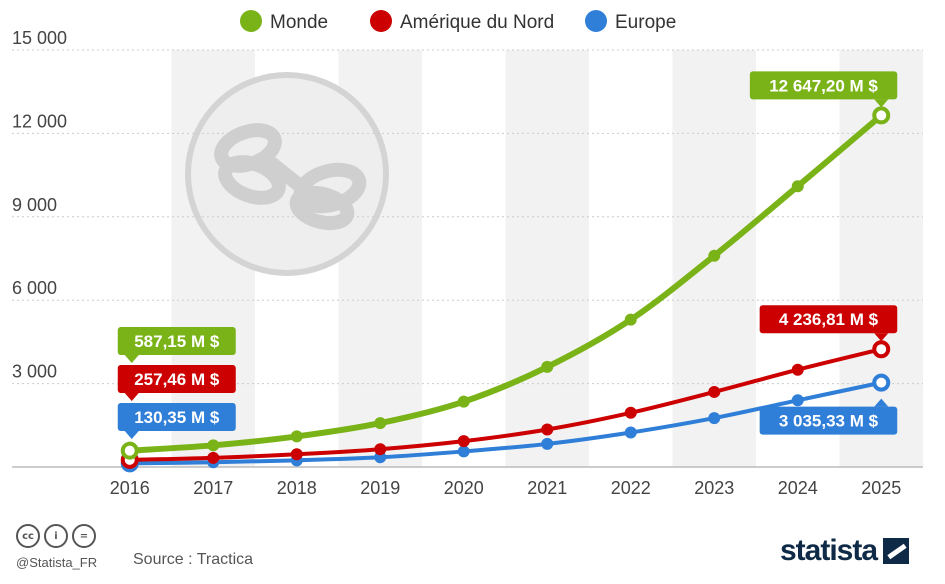  What do you see at coordinates (547, 488) in the screenshot?
I see `x-tick-label: 2021` at bounding box center [547, 488].